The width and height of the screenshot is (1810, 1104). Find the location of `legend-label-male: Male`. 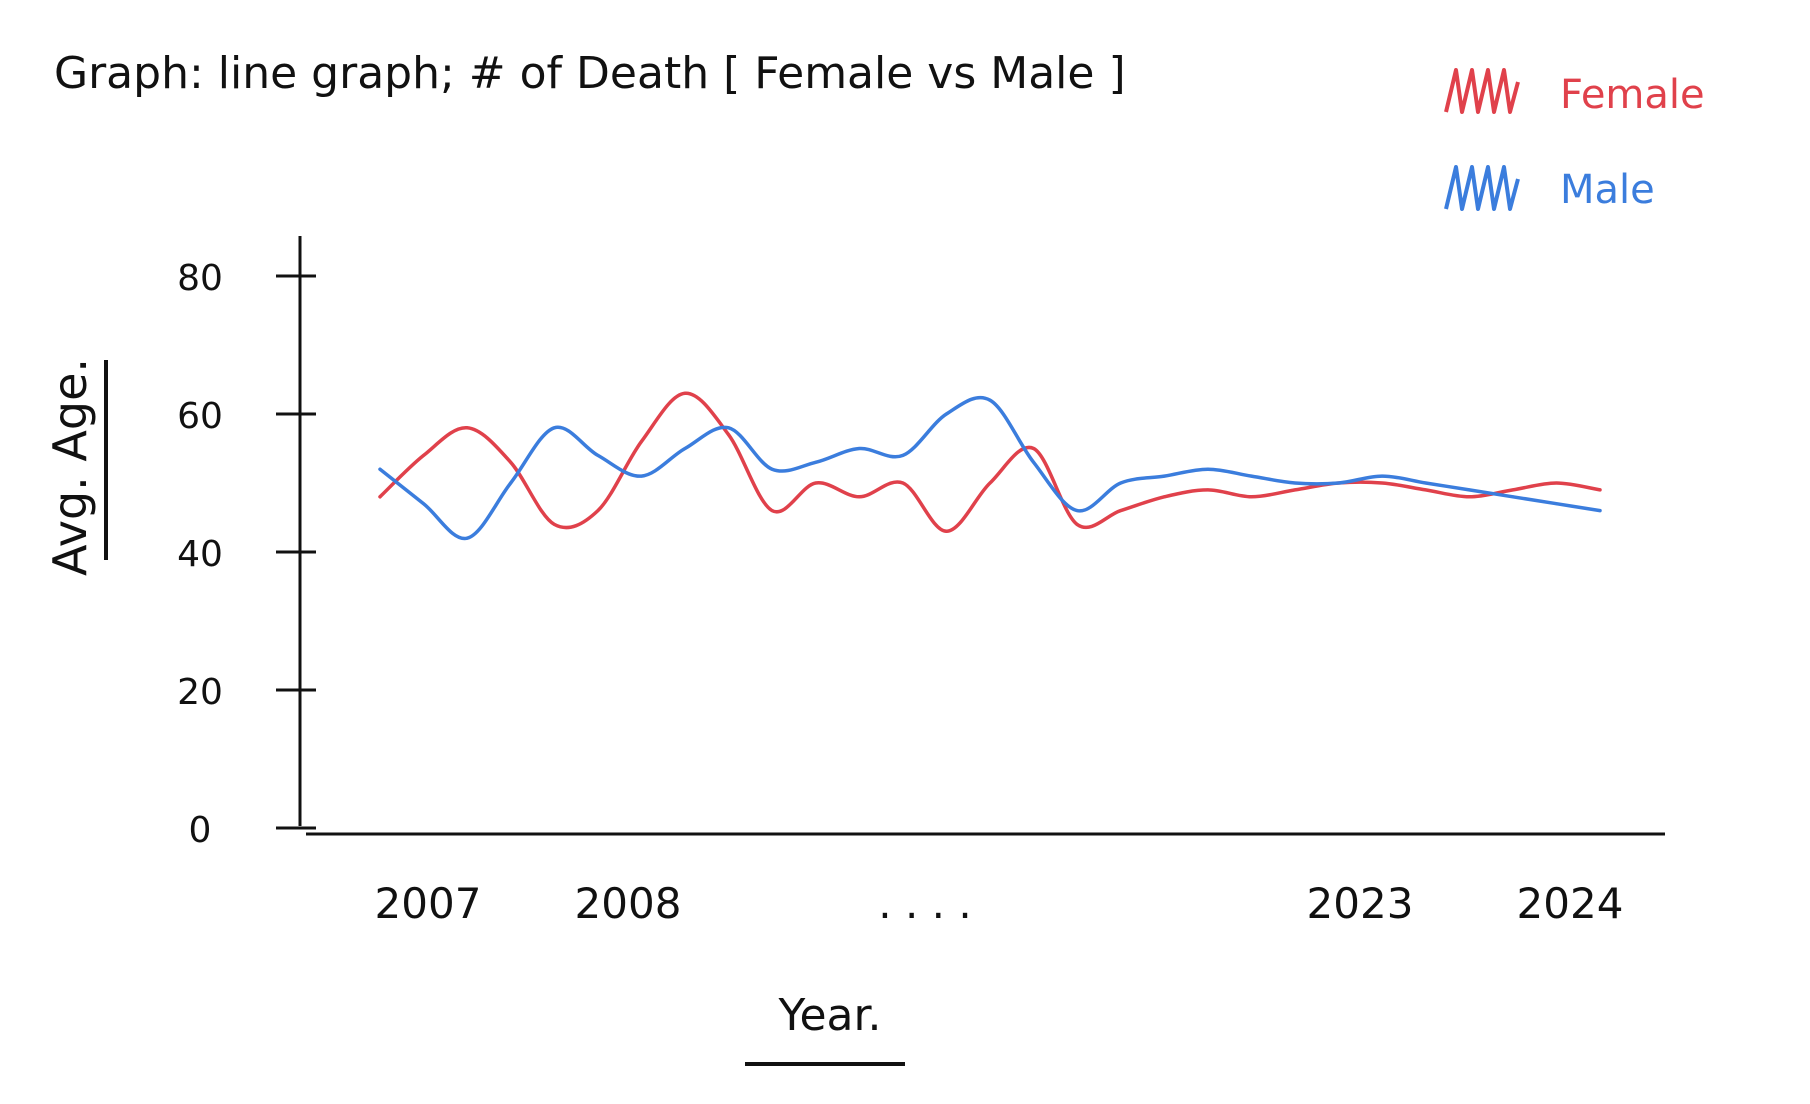

legend-label-male: Male is located at coordinates (1607, 190).